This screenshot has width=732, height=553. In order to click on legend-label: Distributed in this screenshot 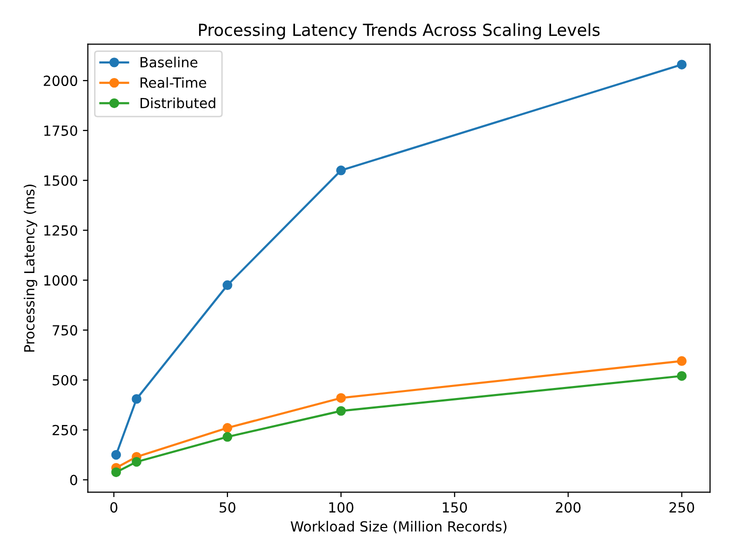, I will do `click(178, 103)`.